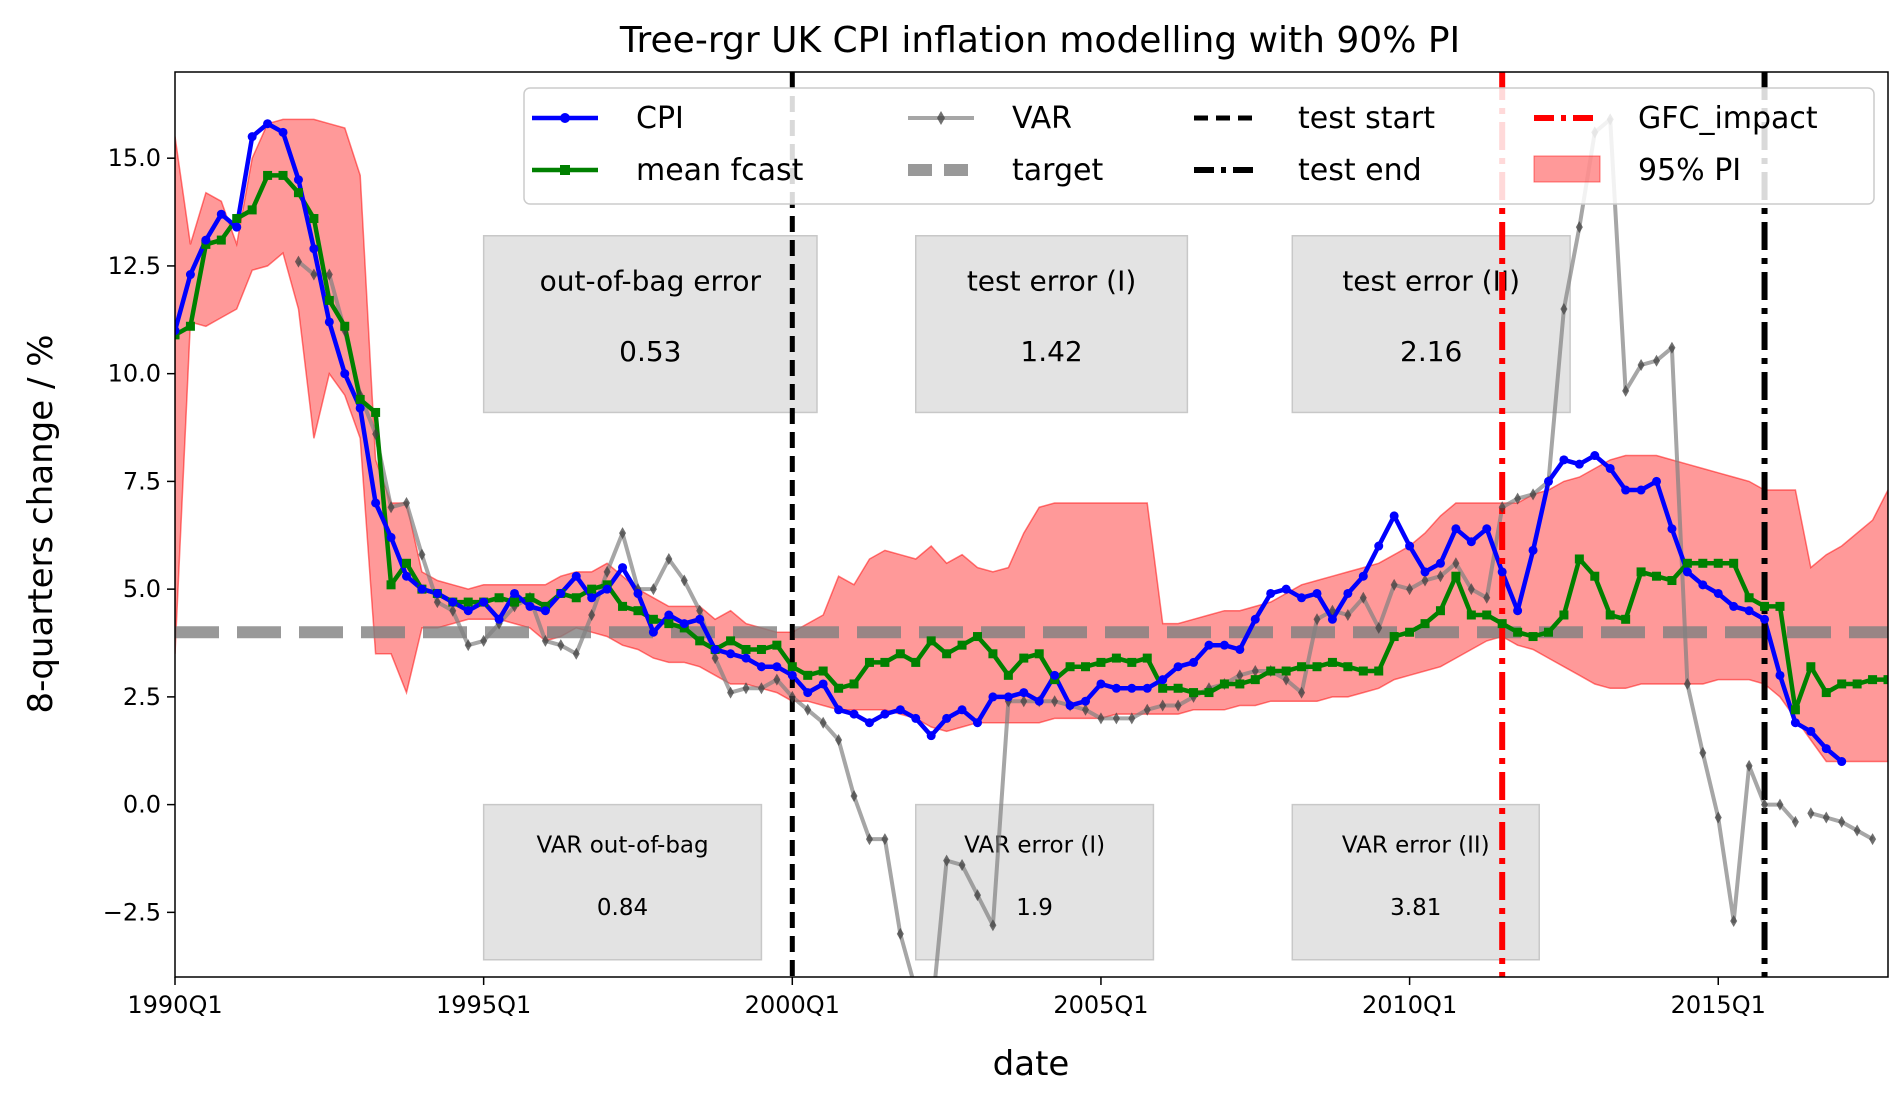 The height and width of the screenshot is (1101, 1902). What do you see at coordinates (651, 281) in the screenshot?
I see `error-box-title: out-of-bag error` at bounding box center [651, 281].